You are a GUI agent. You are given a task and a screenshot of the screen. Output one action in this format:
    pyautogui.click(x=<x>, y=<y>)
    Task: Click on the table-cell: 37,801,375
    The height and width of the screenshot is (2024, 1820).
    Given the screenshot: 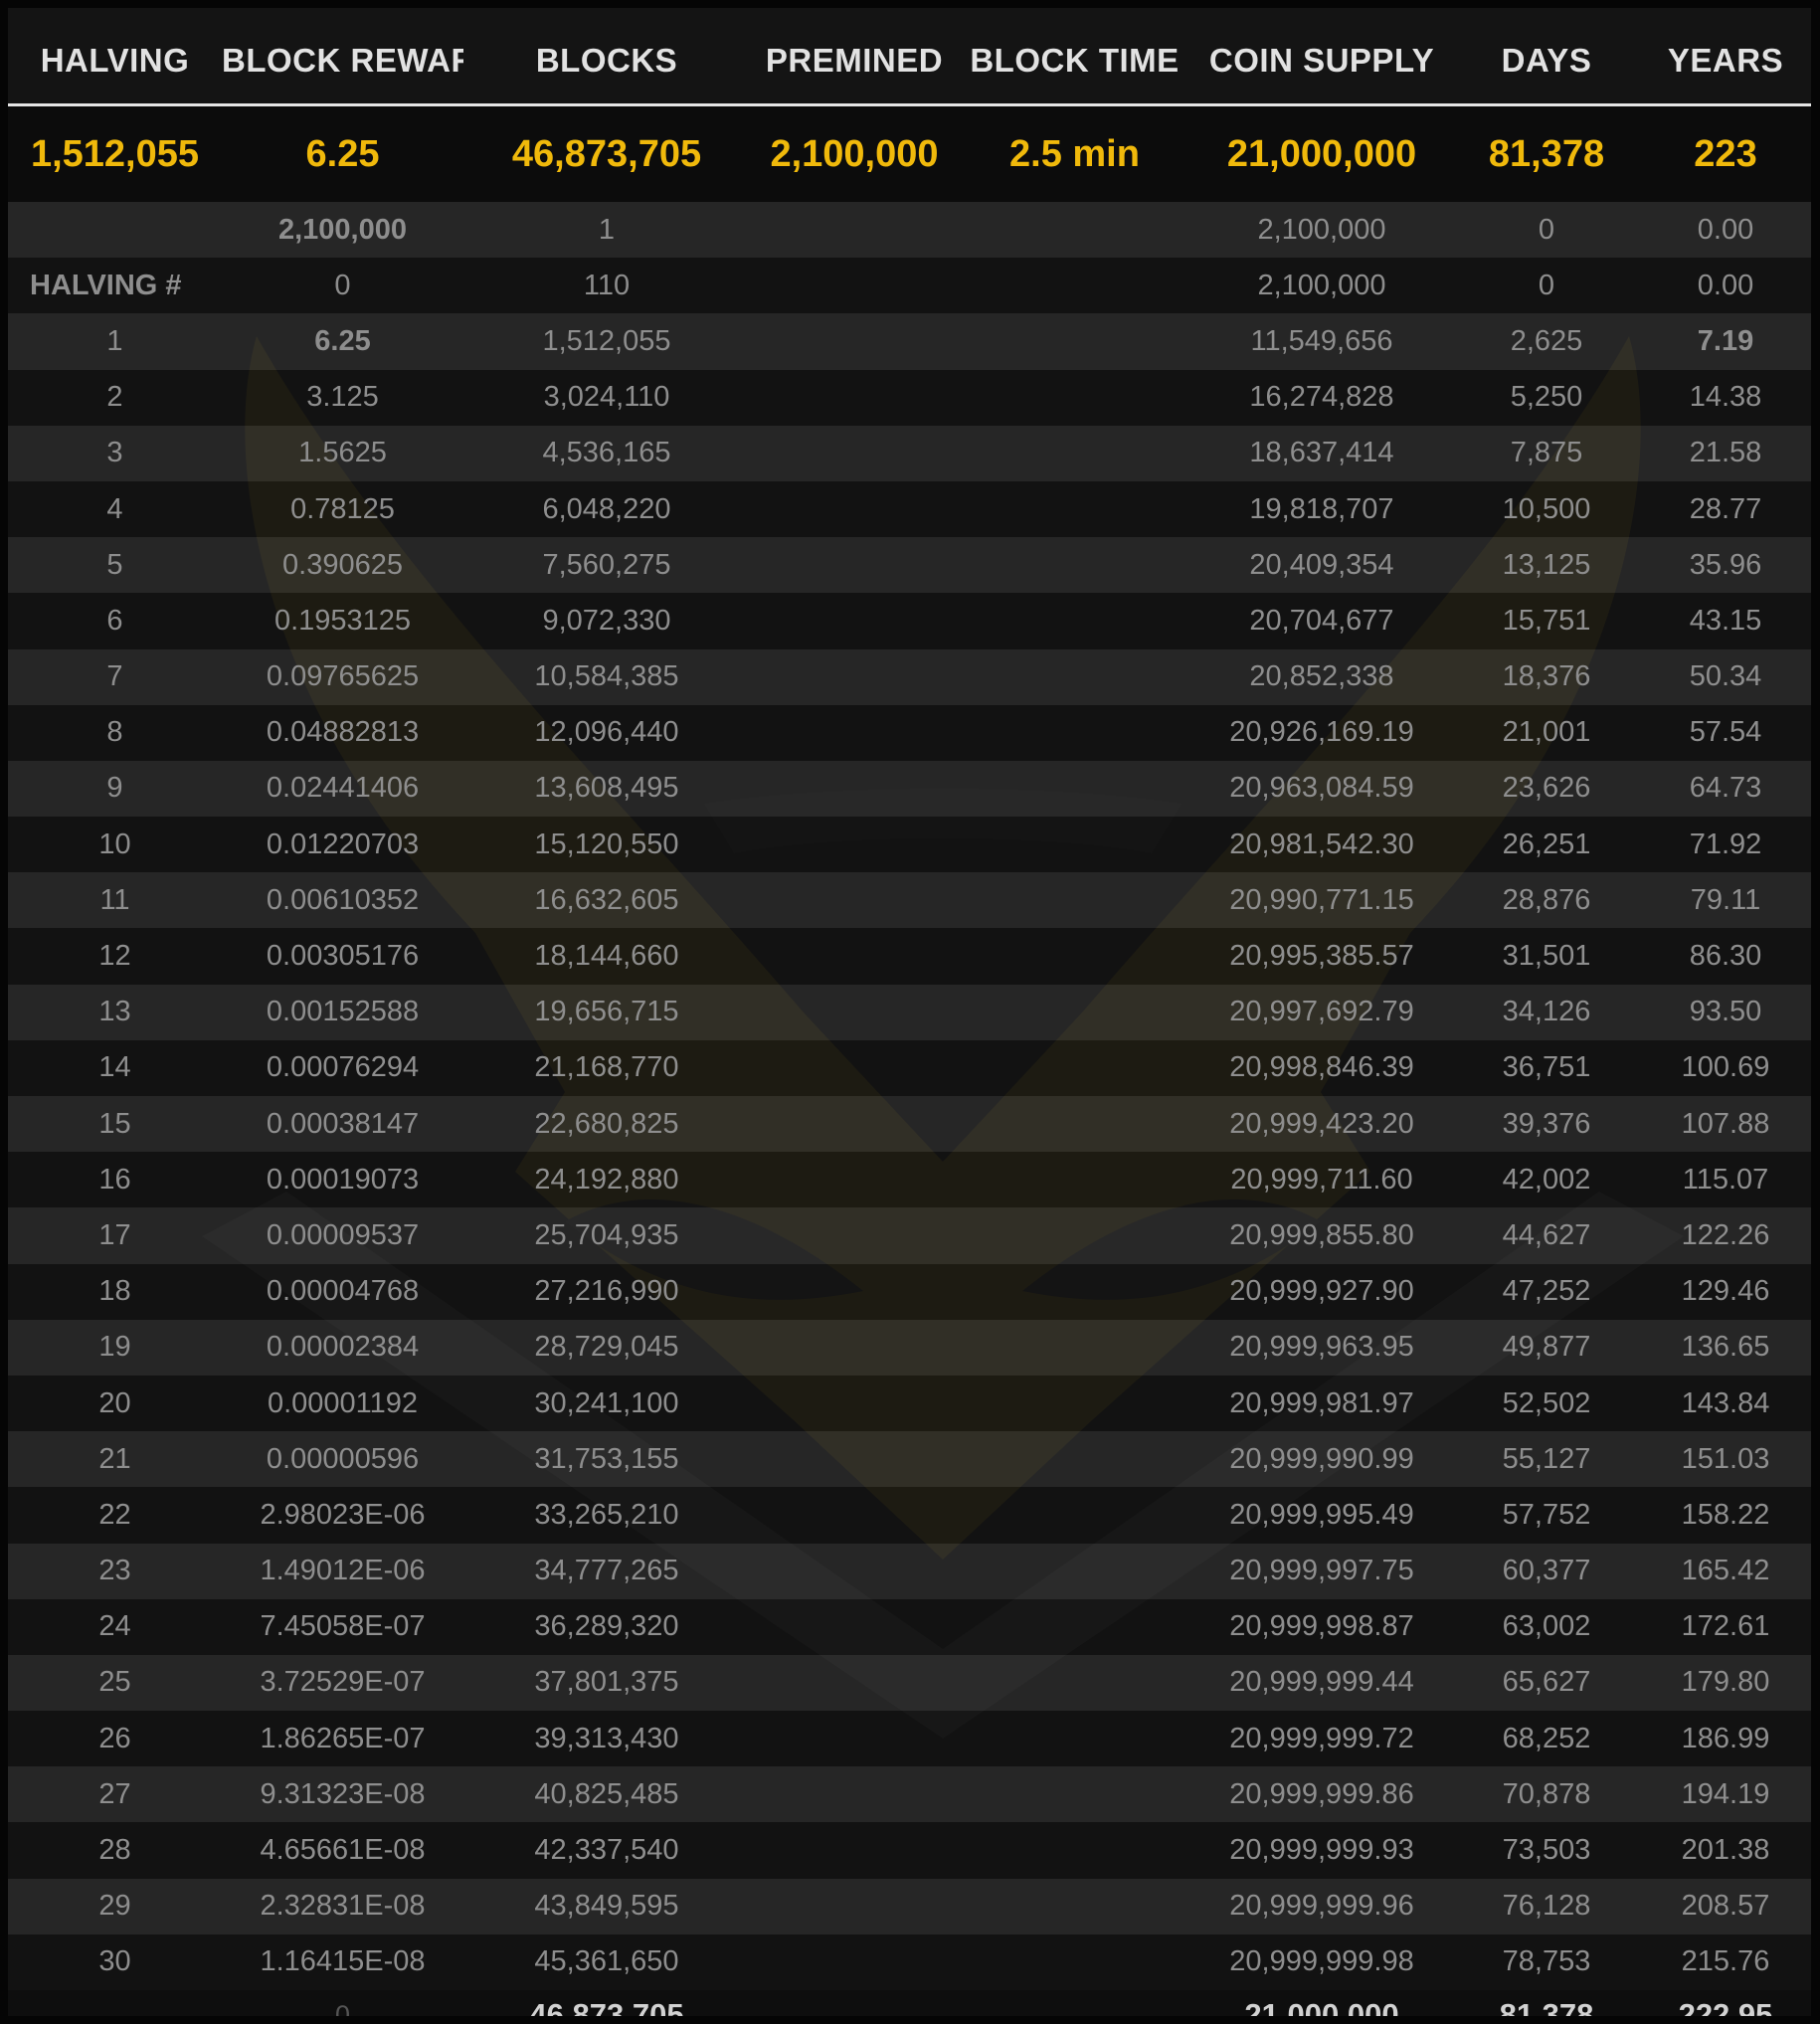 What is the action you would take?
    pyautogui.click(x=606, y=1682)
    